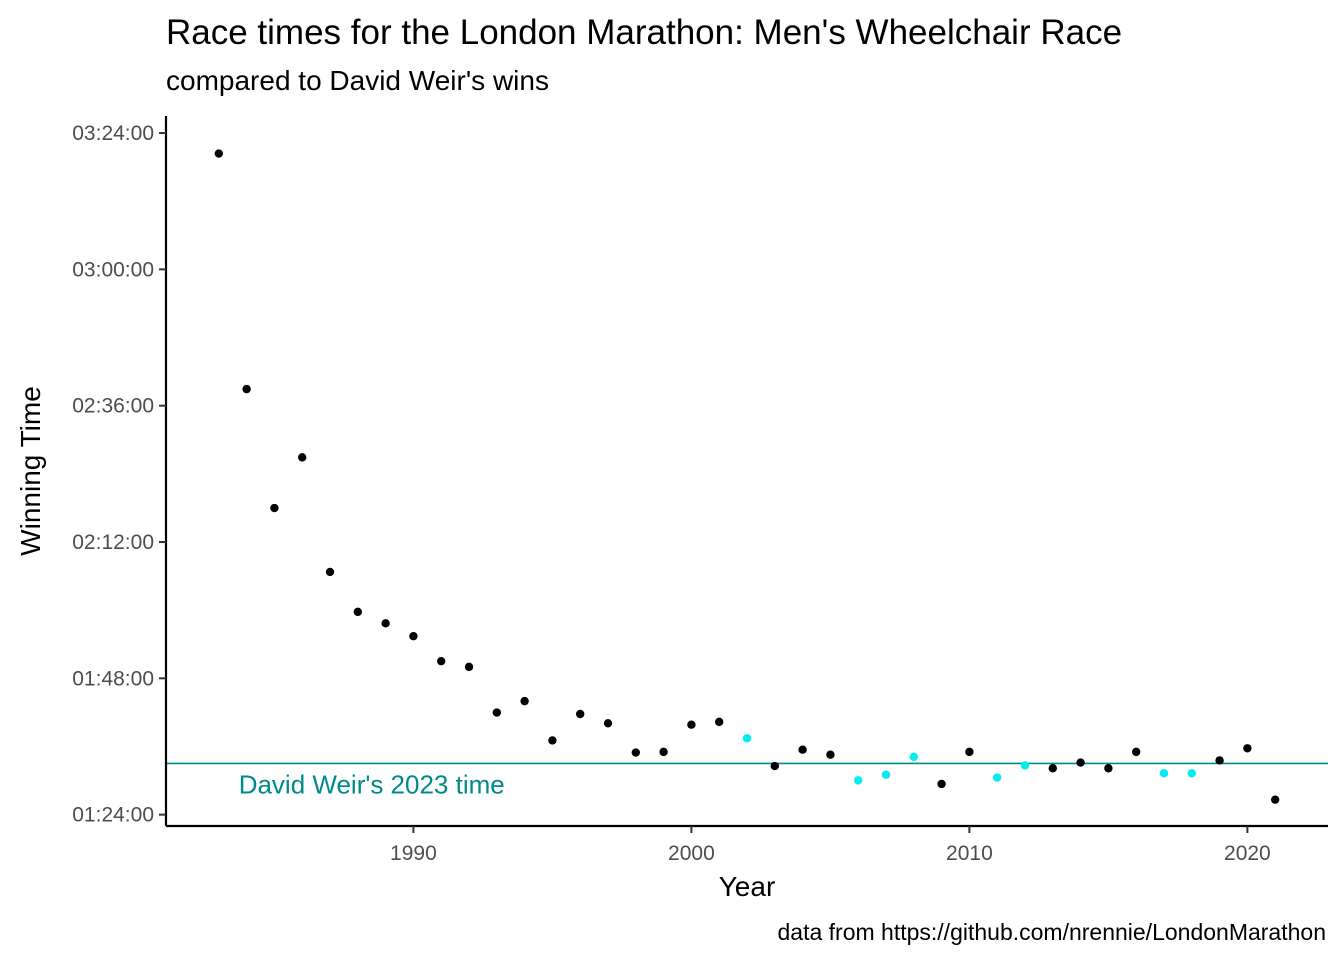  Describe the element at coordinates (691, 724) in the screenshot. I see `race-time-point-2000` at that location.